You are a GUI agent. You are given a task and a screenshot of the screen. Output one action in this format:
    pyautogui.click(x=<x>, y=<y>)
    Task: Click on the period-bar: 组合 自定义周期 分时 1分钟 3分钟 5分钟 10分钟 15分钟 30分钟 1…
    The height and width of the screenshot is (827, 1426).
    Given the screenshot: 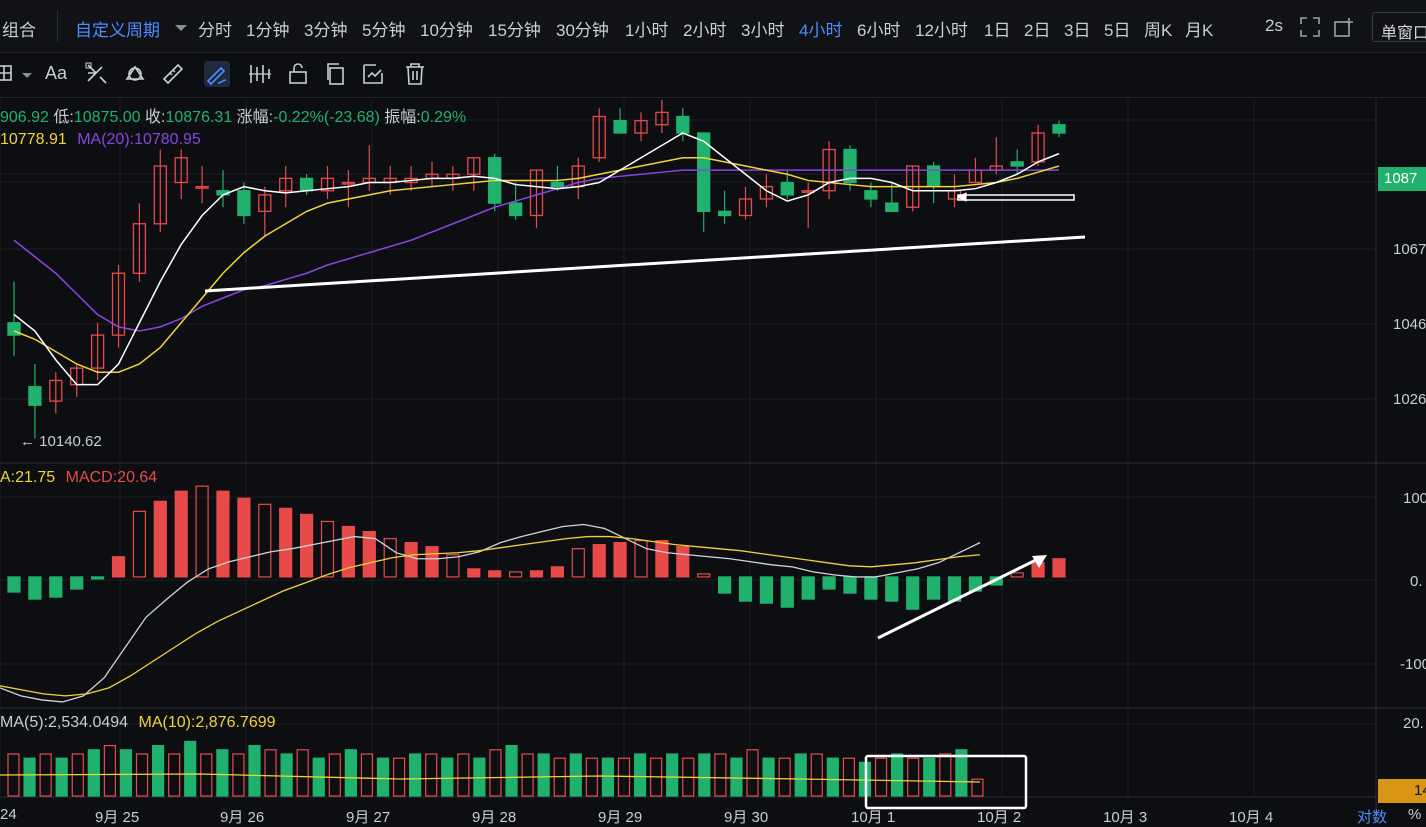 What is the action you would take?
    pyautogui.click(x=713, y=26)
    